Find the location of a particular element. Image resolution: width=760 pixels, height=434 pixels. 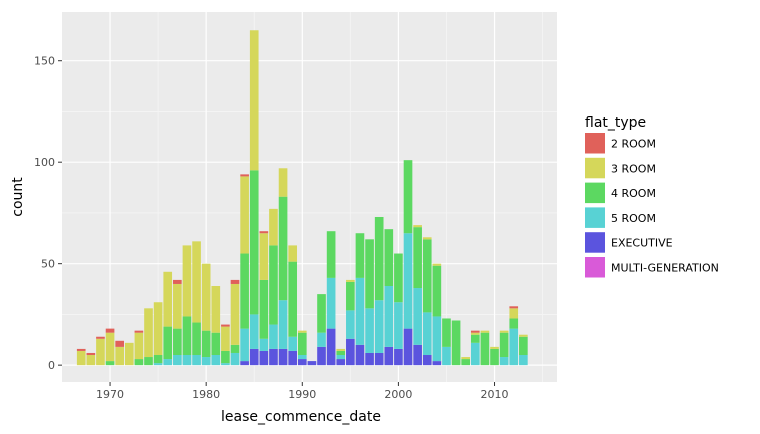

x-tick-label: 2010 is located at coordinates (495, 394).